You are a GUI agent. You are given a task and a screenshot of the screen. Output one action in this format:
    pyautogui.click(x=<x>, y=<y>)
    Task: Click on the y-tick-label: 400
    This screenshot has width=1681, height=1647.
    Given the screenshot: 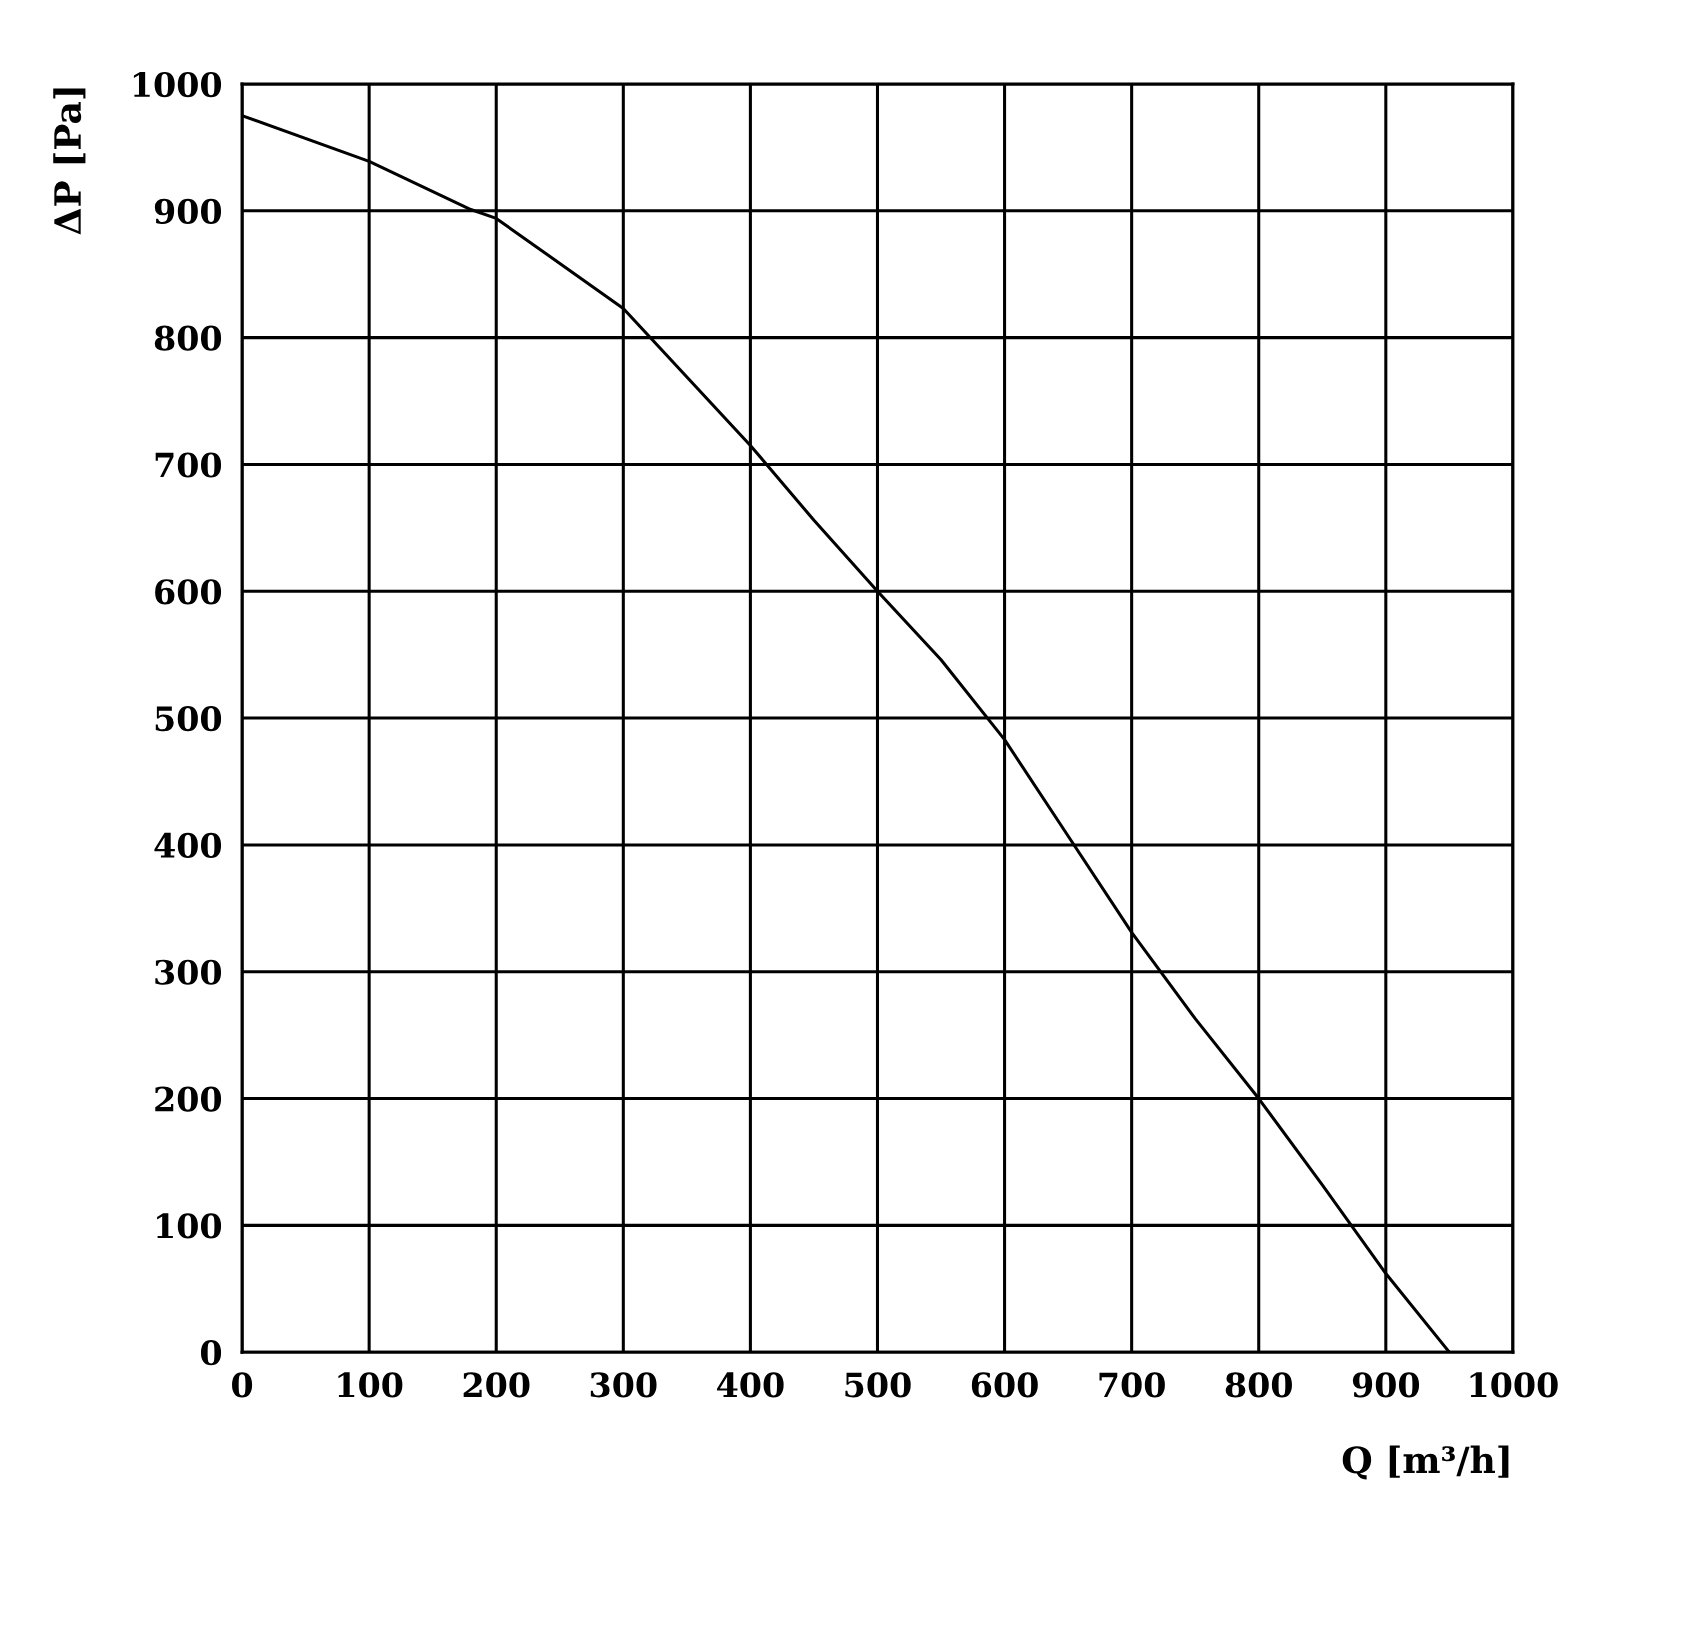 What is the action you would take?
    pyautogui.click(x=188, y=845)
    